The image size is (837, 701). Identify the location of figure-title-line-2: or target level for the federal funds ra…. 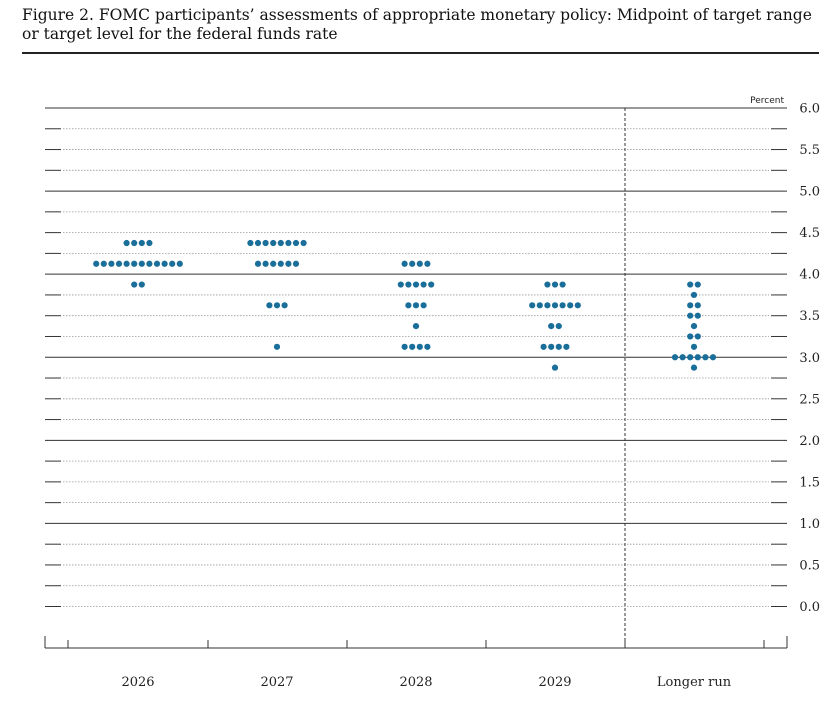
(180, 34).